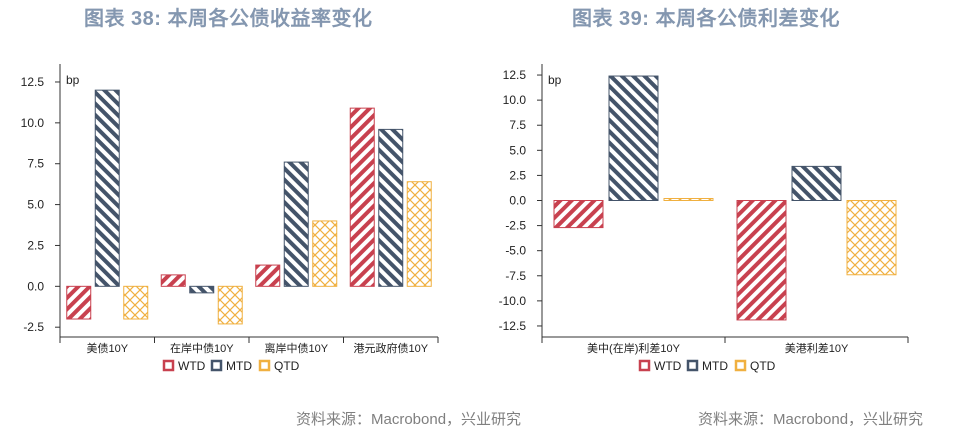  I want to click on left-chart-title: 图表 38: 本周各公债收益率变化, so click(228, 19).